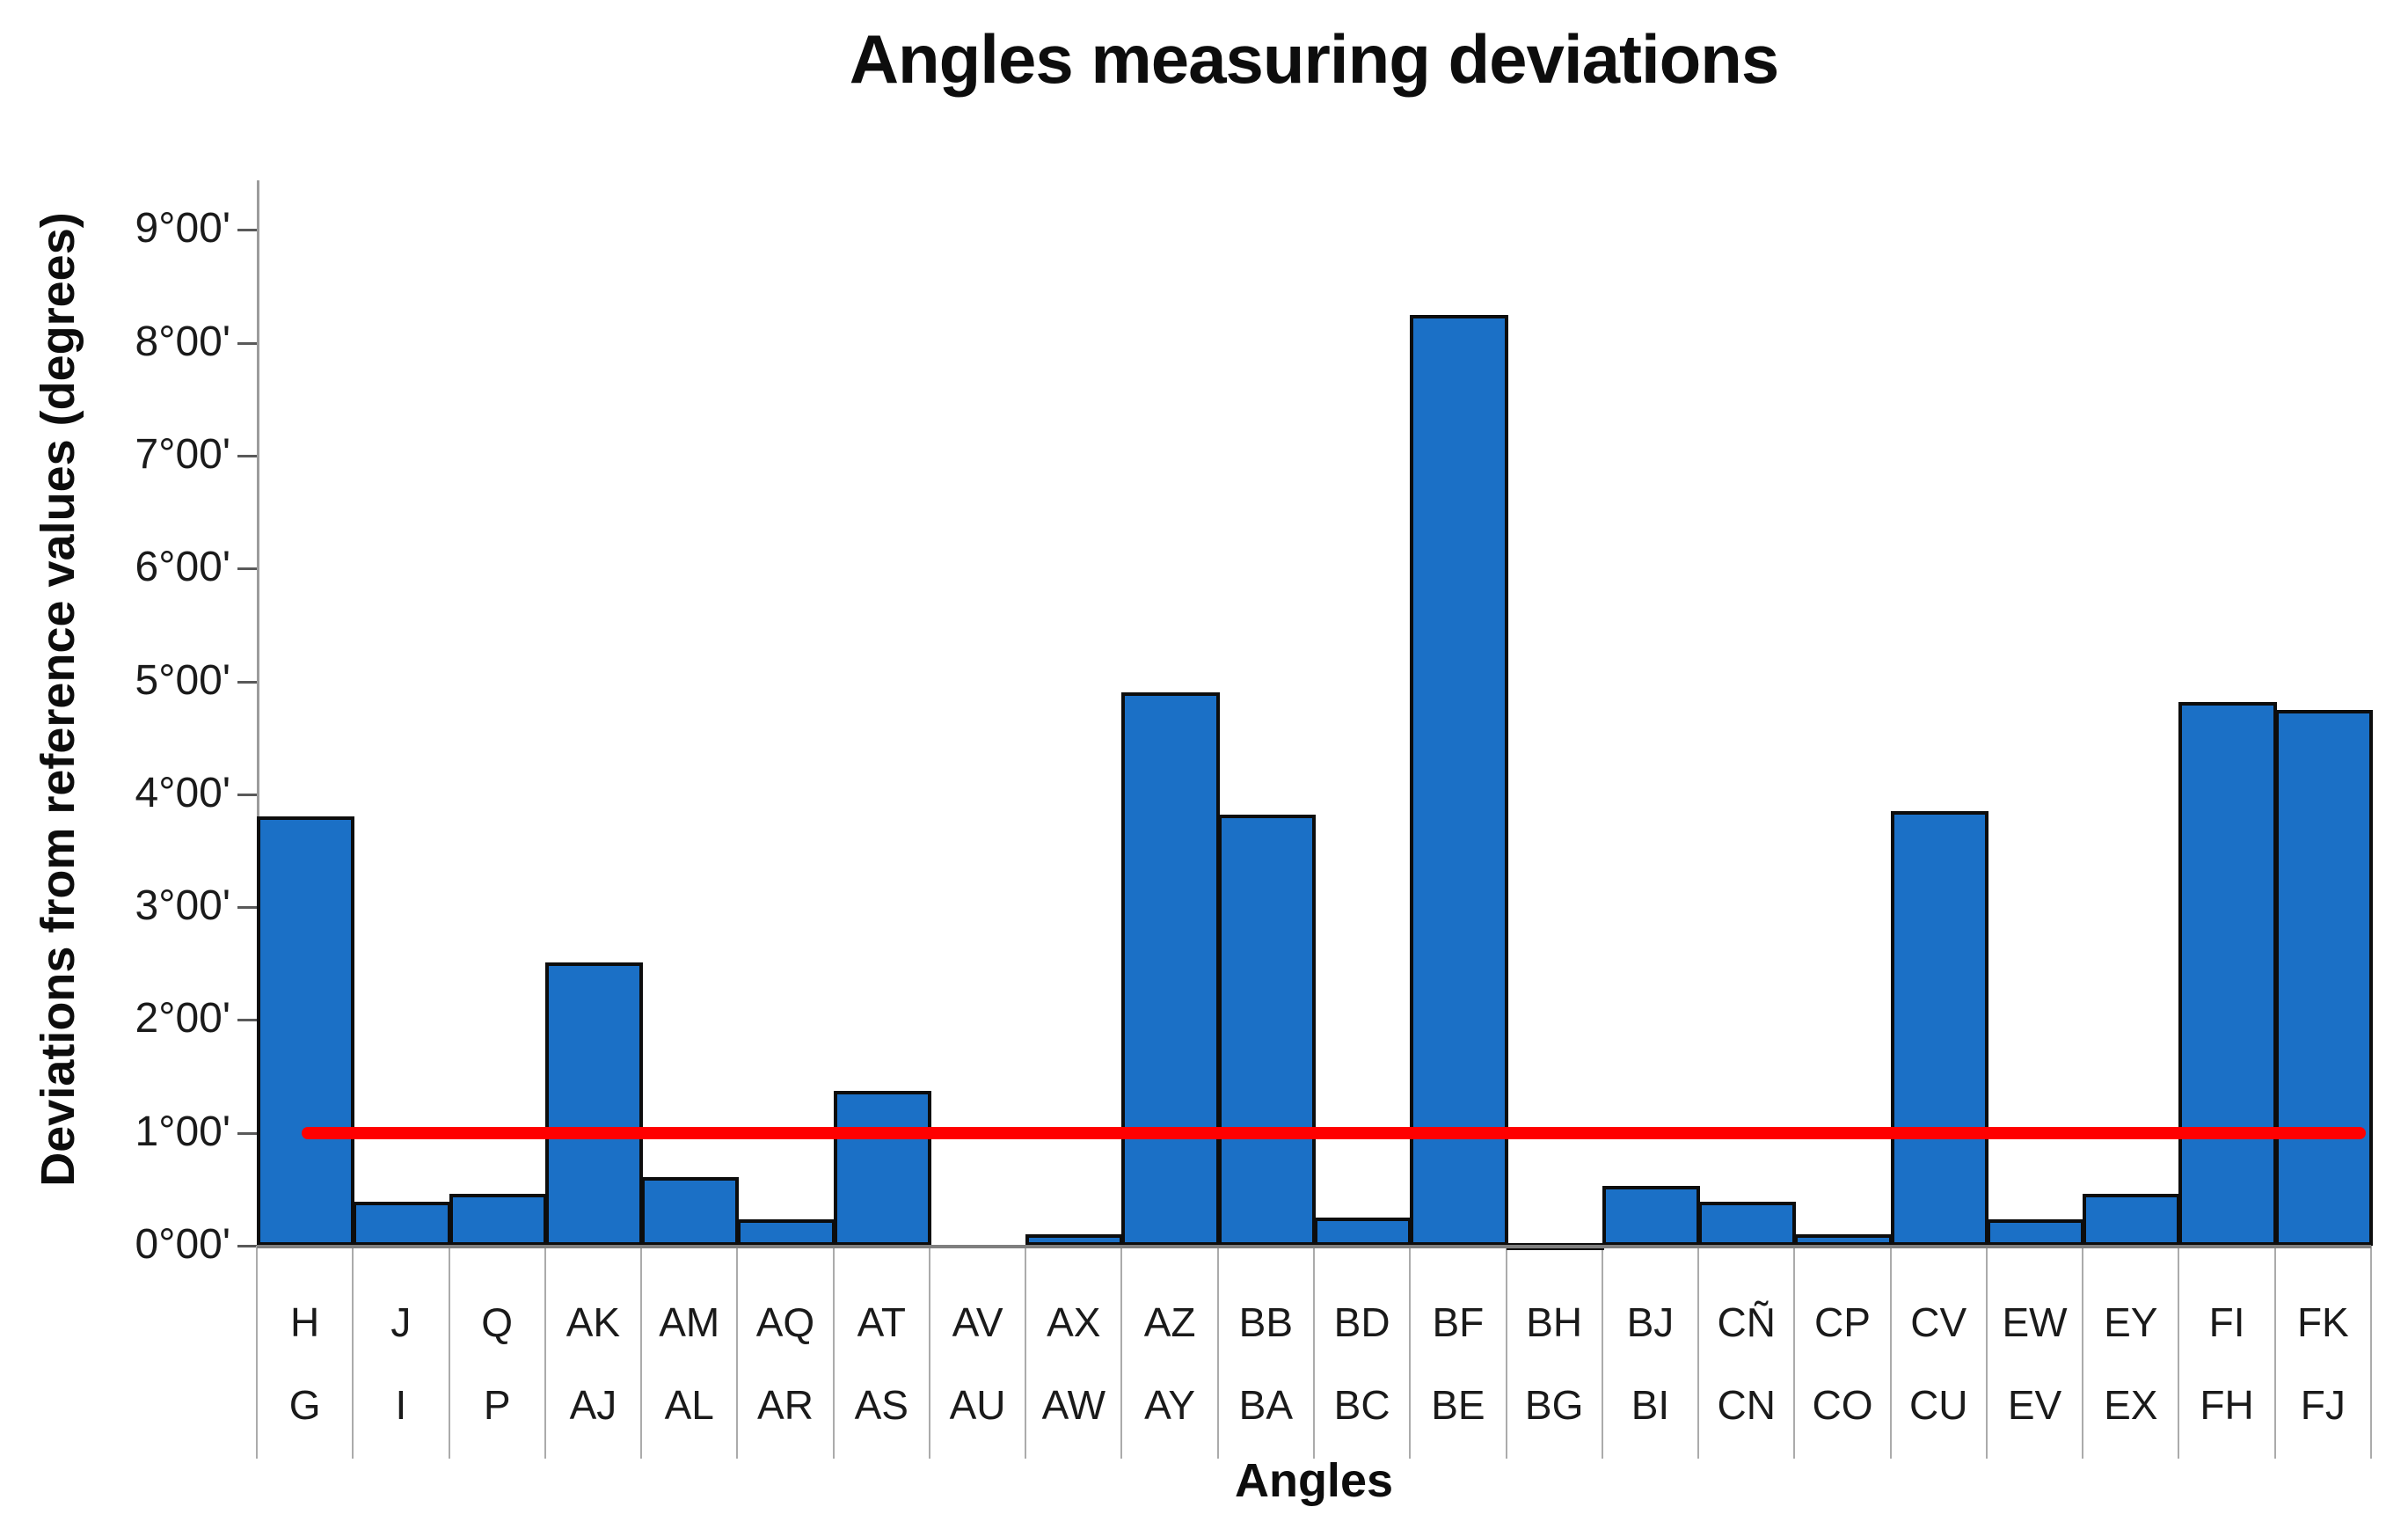 The height and width of the screenshot is (1529, 2408). I want to click on category-label-bottom: FH, so click(2227, 1405).